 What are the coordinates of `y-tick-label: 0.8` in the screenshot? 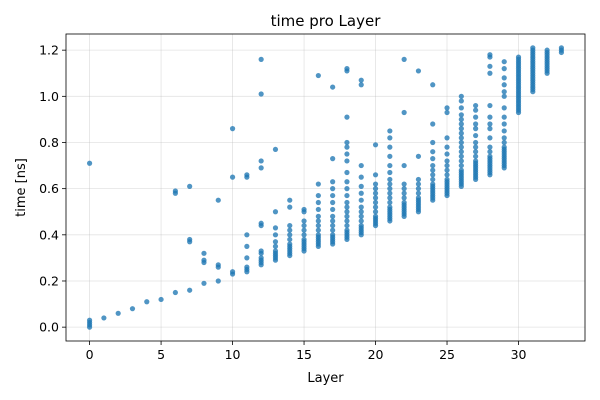 It's located at (49, 142).